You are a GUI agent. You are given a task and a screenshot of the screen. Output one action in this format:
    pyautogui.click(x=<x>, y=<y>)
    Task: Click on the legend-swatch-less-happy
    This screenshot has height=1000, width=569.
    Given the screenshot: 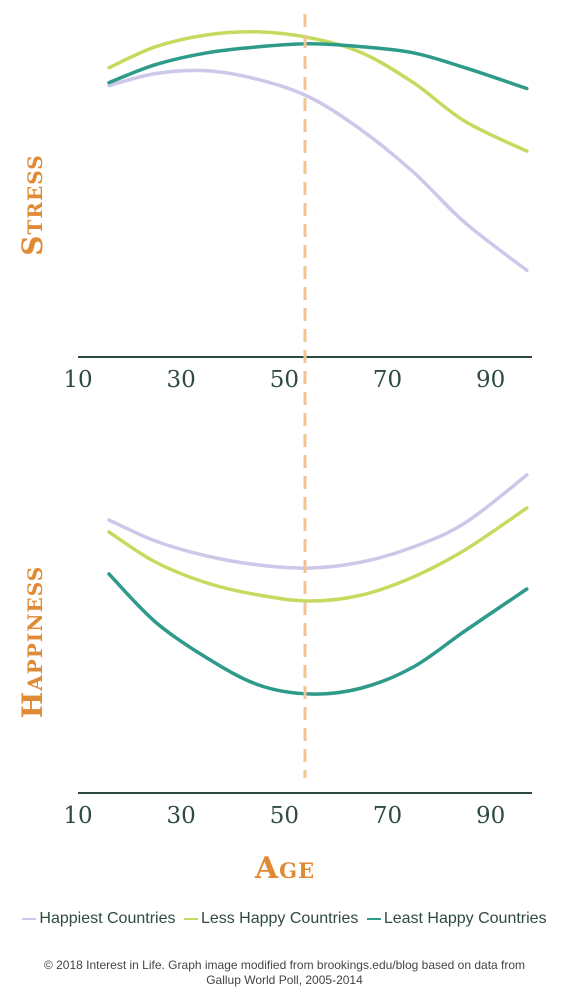 What is the action you would take?
    pyautogui.click(x=190, y=918)
    